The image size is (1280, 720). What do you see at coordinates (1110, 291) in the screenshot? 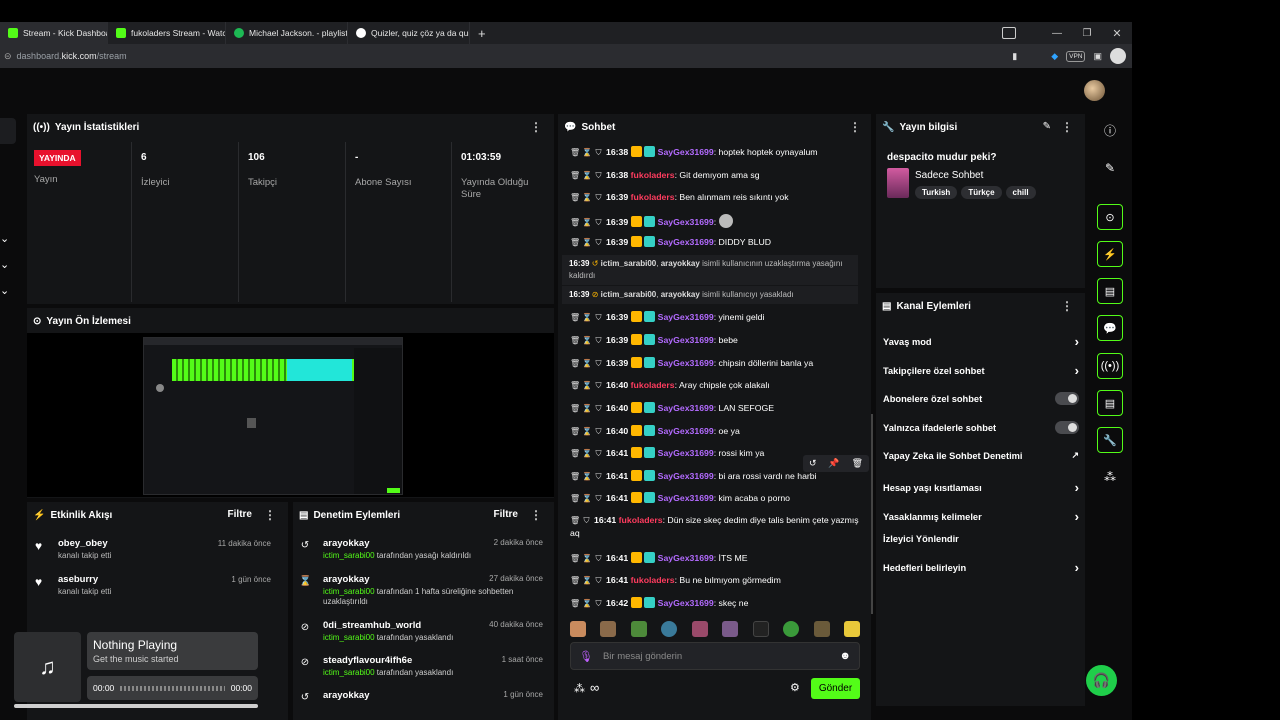
I see `sidebar-moderation-button: ▤` at bounding box center [1110, 291].